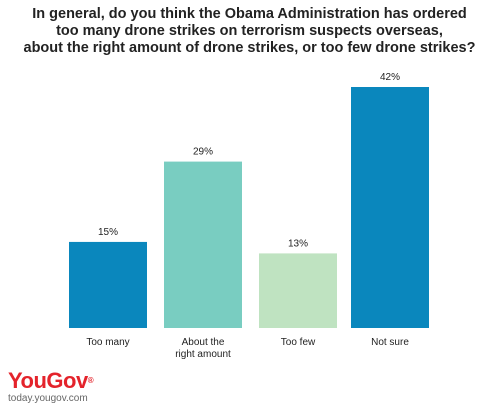  What do you see at coordinates (298, 243) in the screenshot?
I see `value-label-2: 13%` at bounding box center [298, 243].